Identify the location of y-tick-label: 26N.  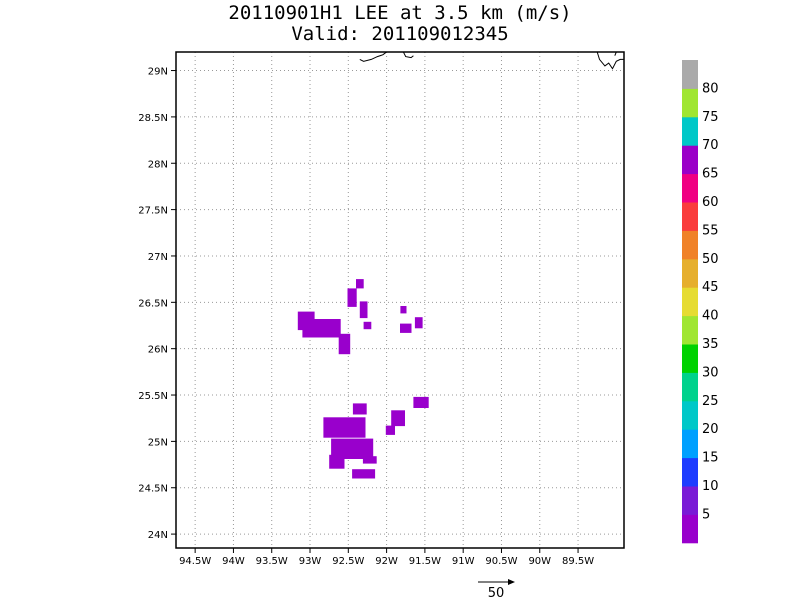
(158, 350).